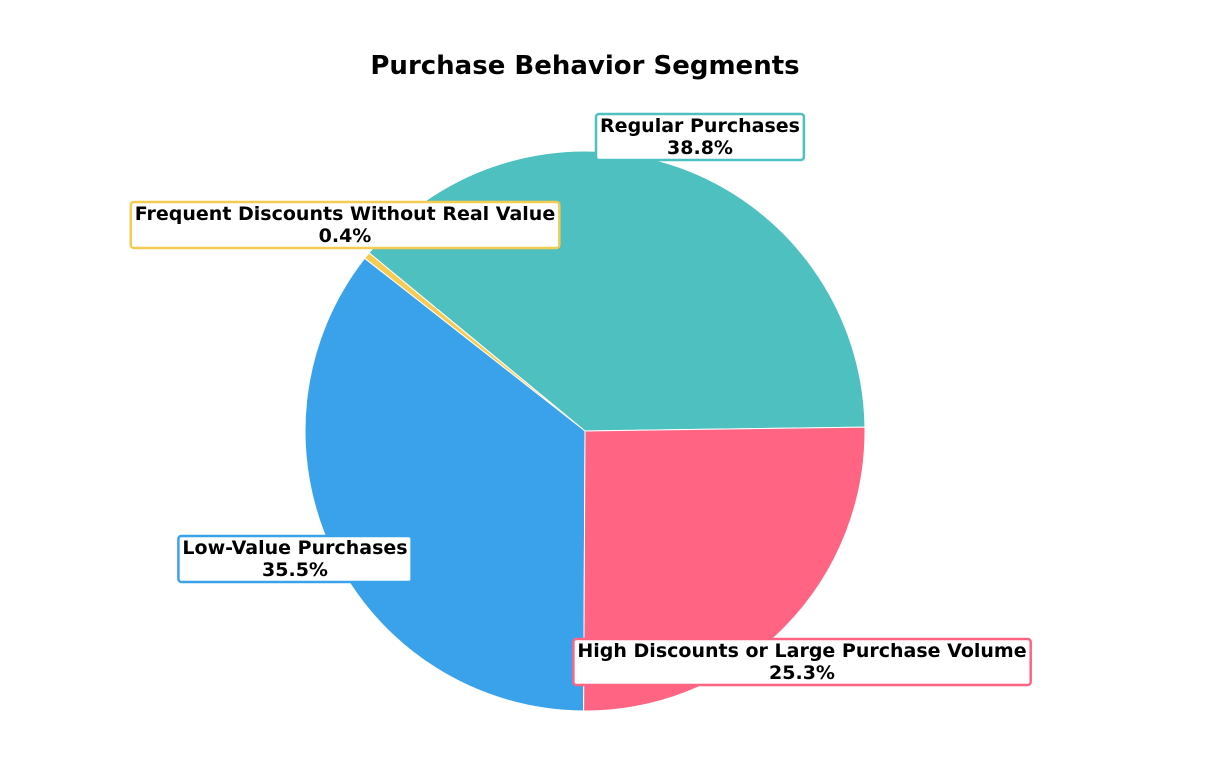 The height and width of the screenshot is (761, 1217). Describe the element at coordinates (802, 673) in the screenshot. I see `slice-percent: 25.3%` at that location.